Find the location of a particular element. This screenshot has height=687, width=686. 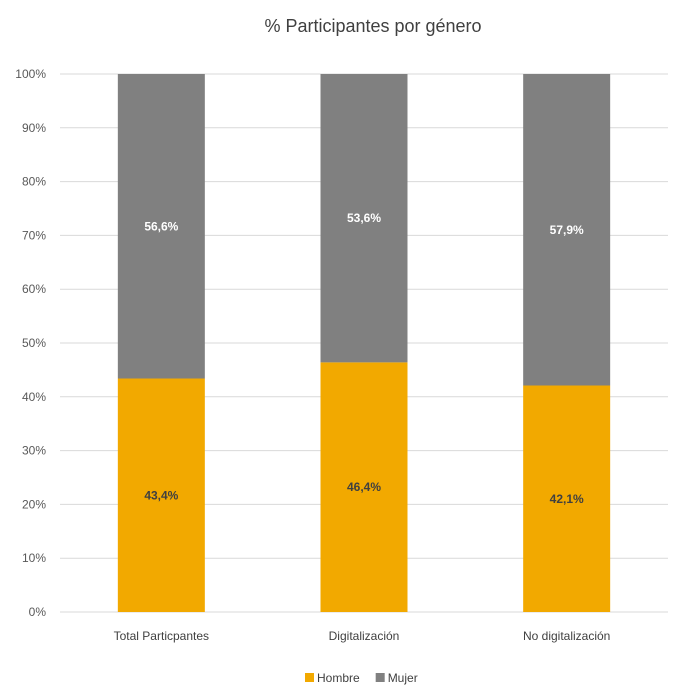

y-tick-label: 30% is located at coordinates (34, 451).